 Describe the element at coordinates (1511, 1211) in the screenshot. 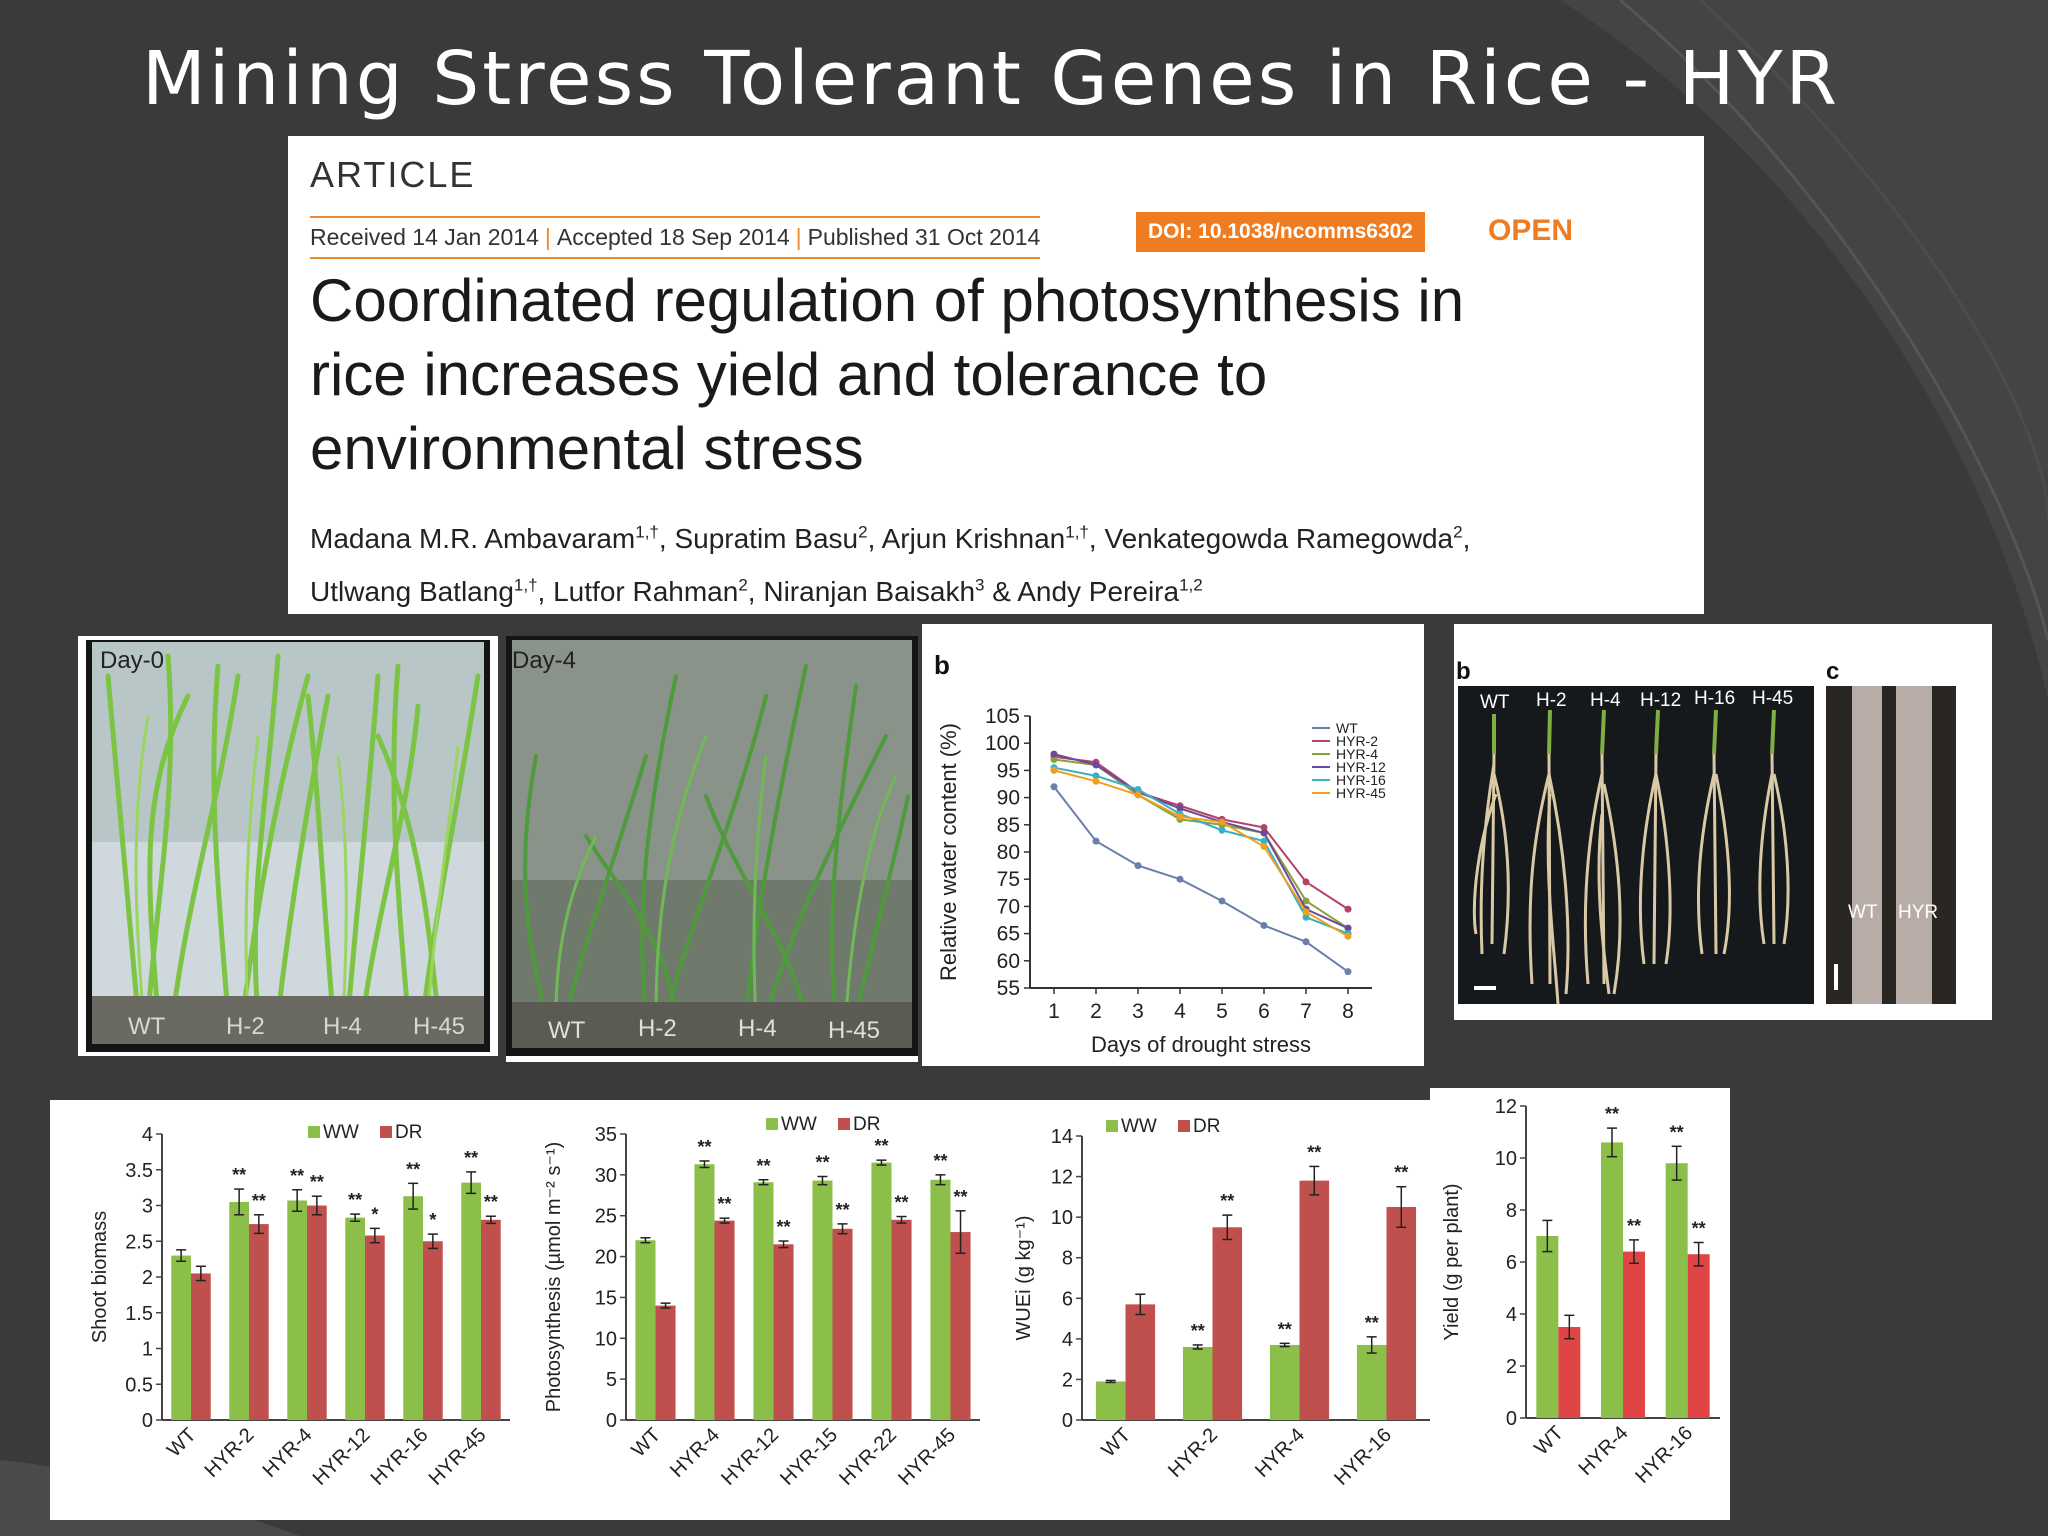

I see `y-tick-label: 8` at that location.